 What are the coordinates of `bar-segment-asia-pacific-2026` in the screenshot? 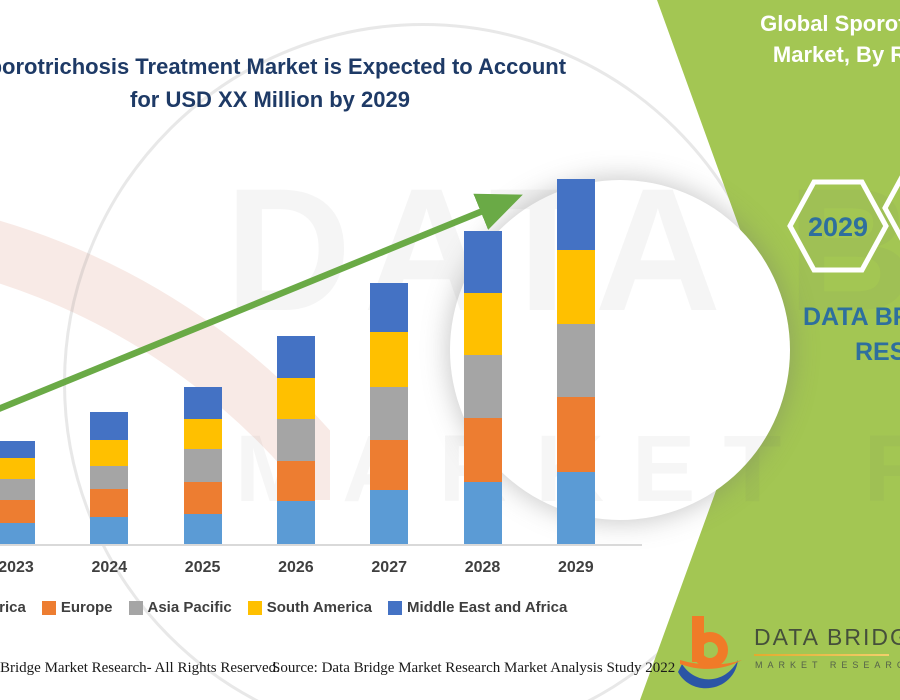 It's located at (295, 440).